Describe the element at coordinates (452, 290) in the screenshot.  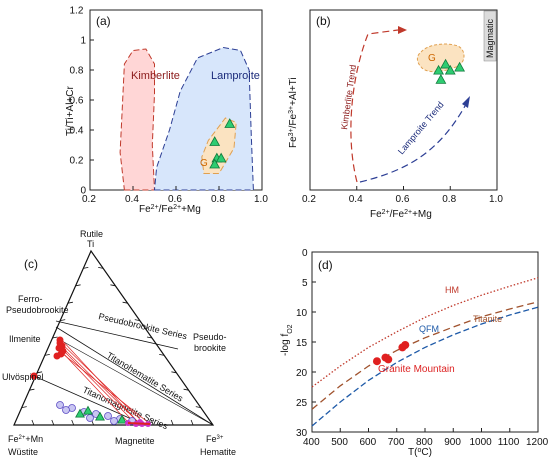
I see `hm-label: HM` at that location.